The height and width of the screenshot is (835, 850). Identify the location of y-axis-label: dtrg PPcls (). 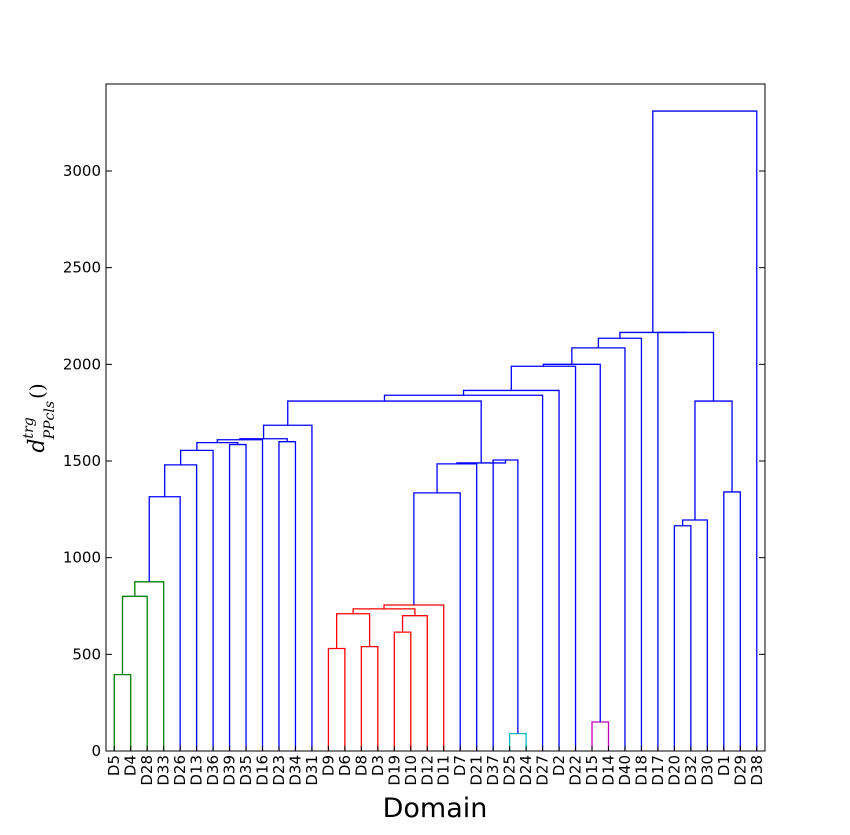
(39, 417).